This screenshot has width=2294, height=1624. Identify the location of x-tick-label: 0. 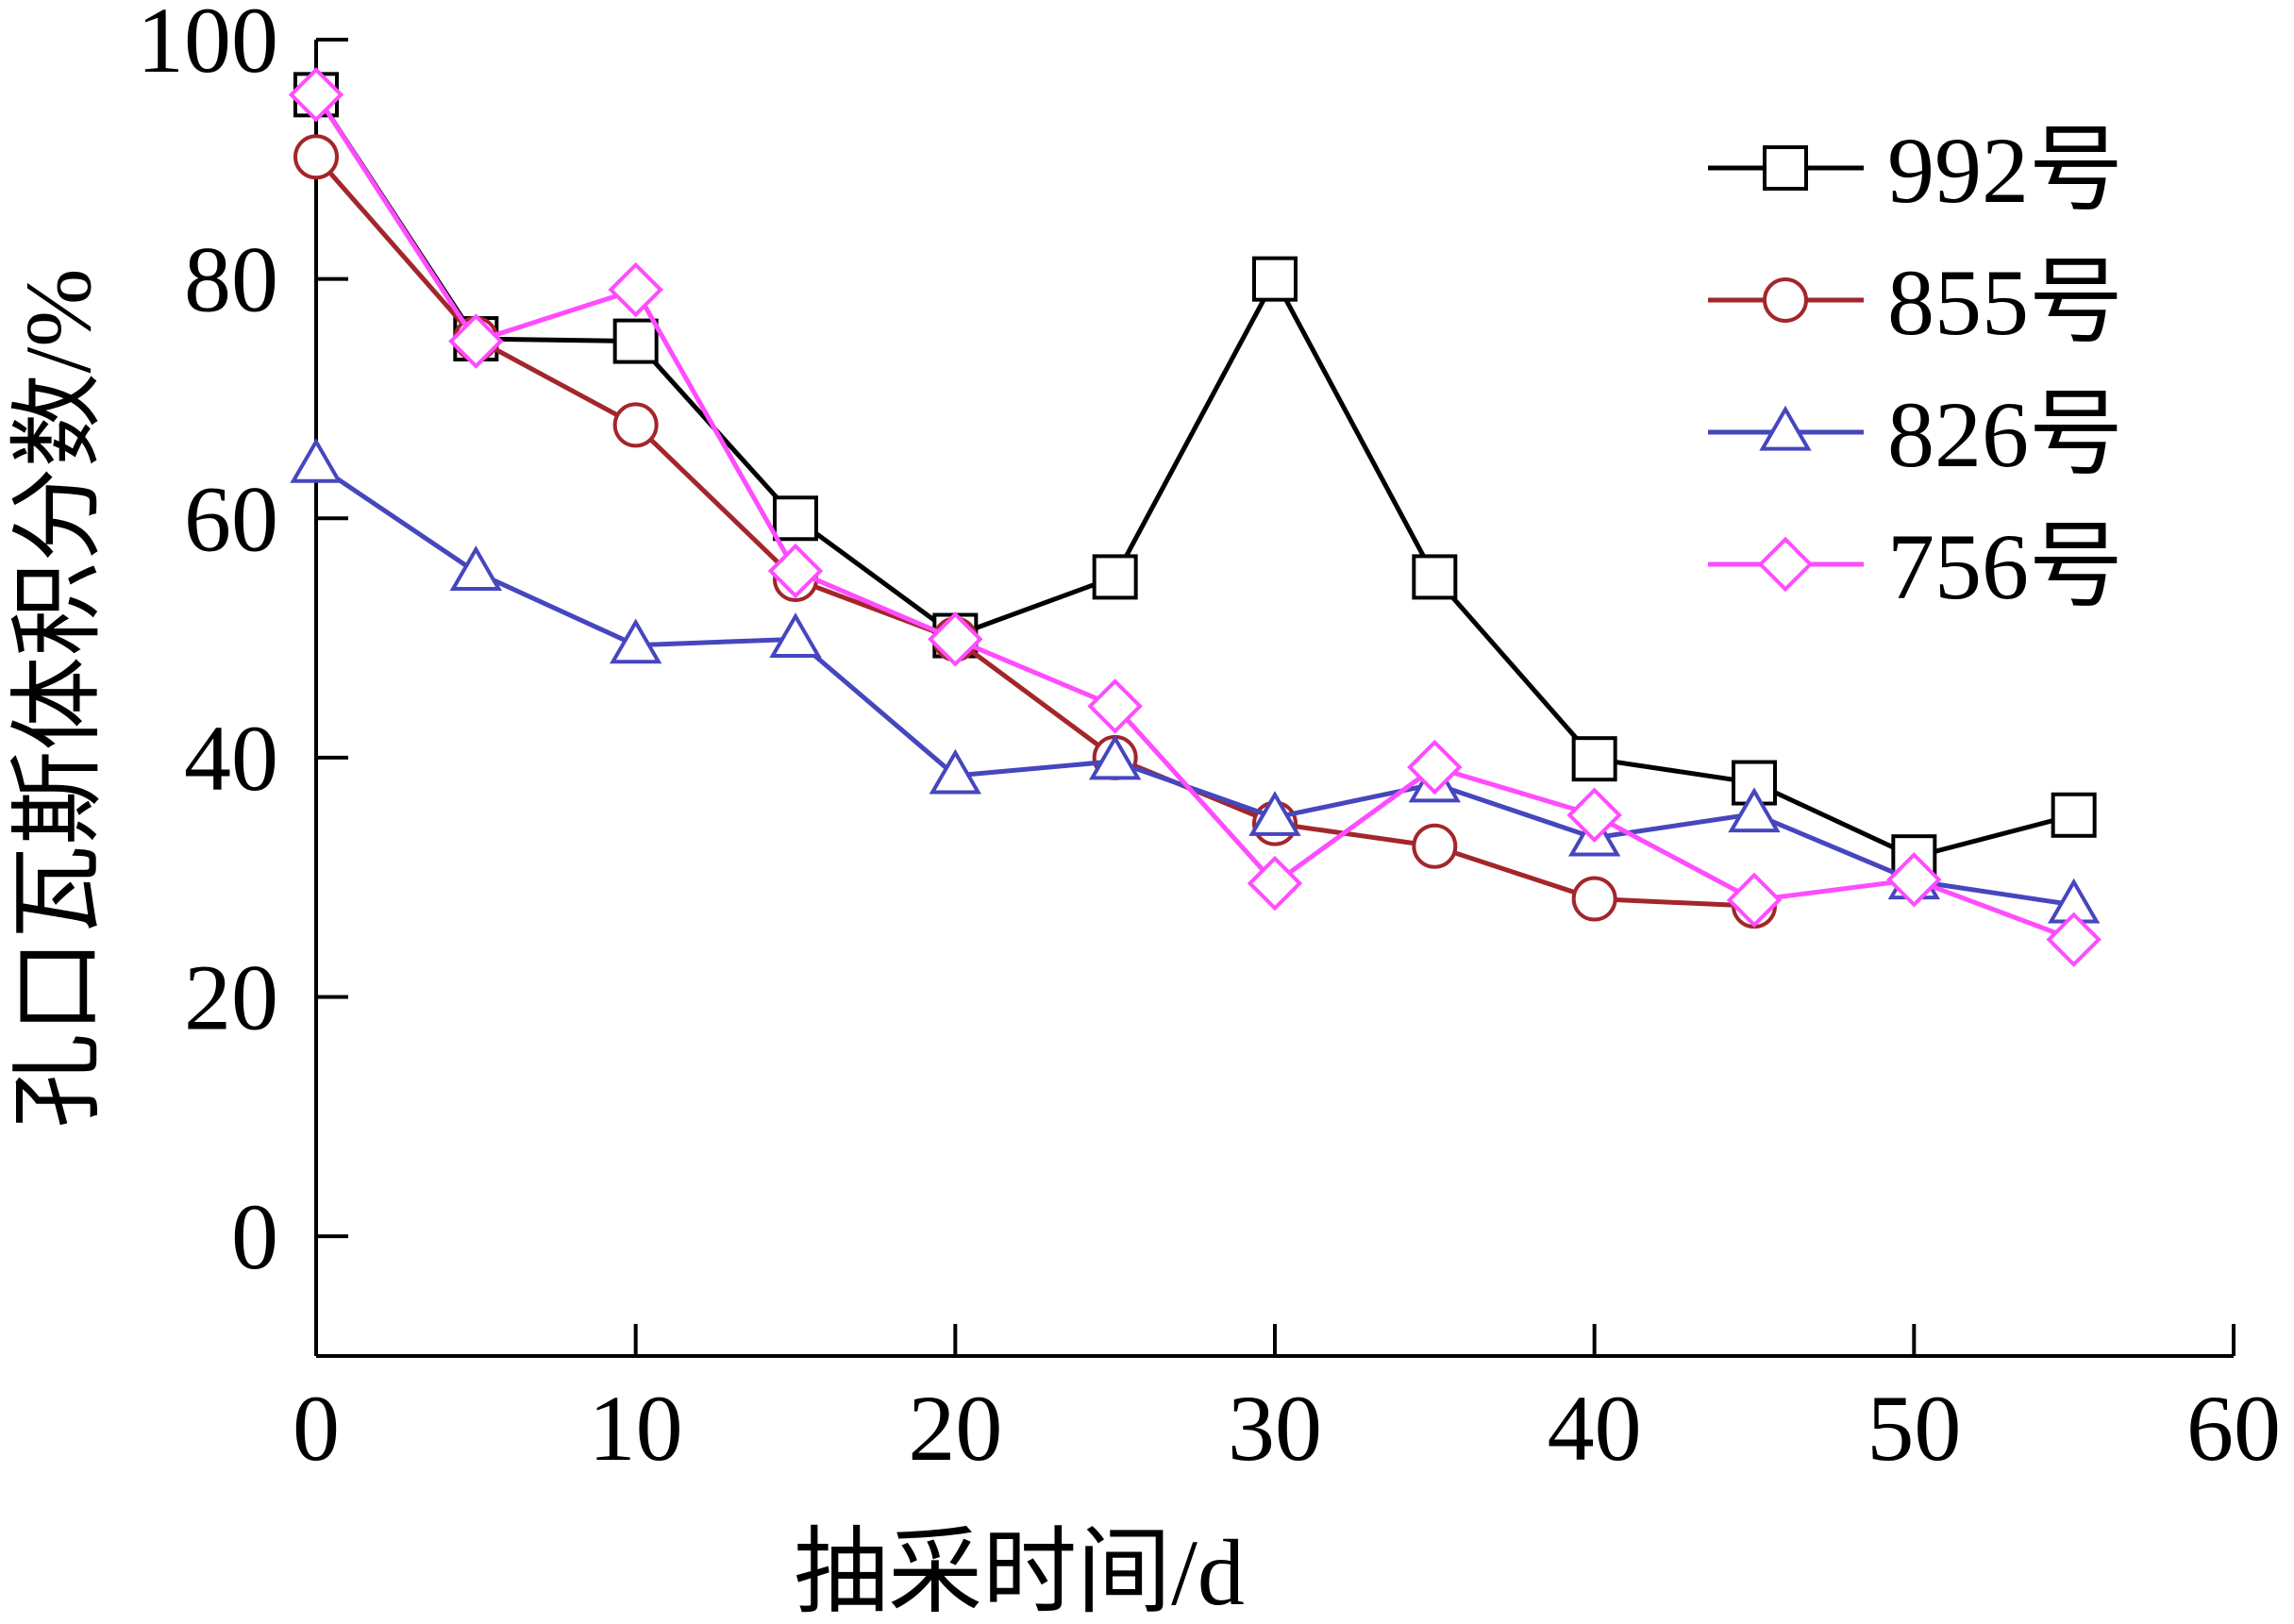
(317, 1428).